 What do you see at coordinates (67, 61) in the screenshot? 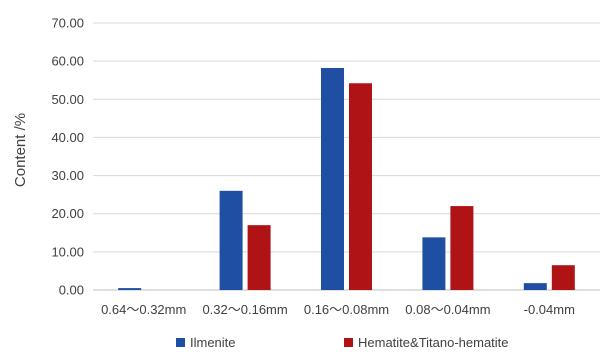
I see `y-tick-label: 60.00` at bounding box center [67, 61].